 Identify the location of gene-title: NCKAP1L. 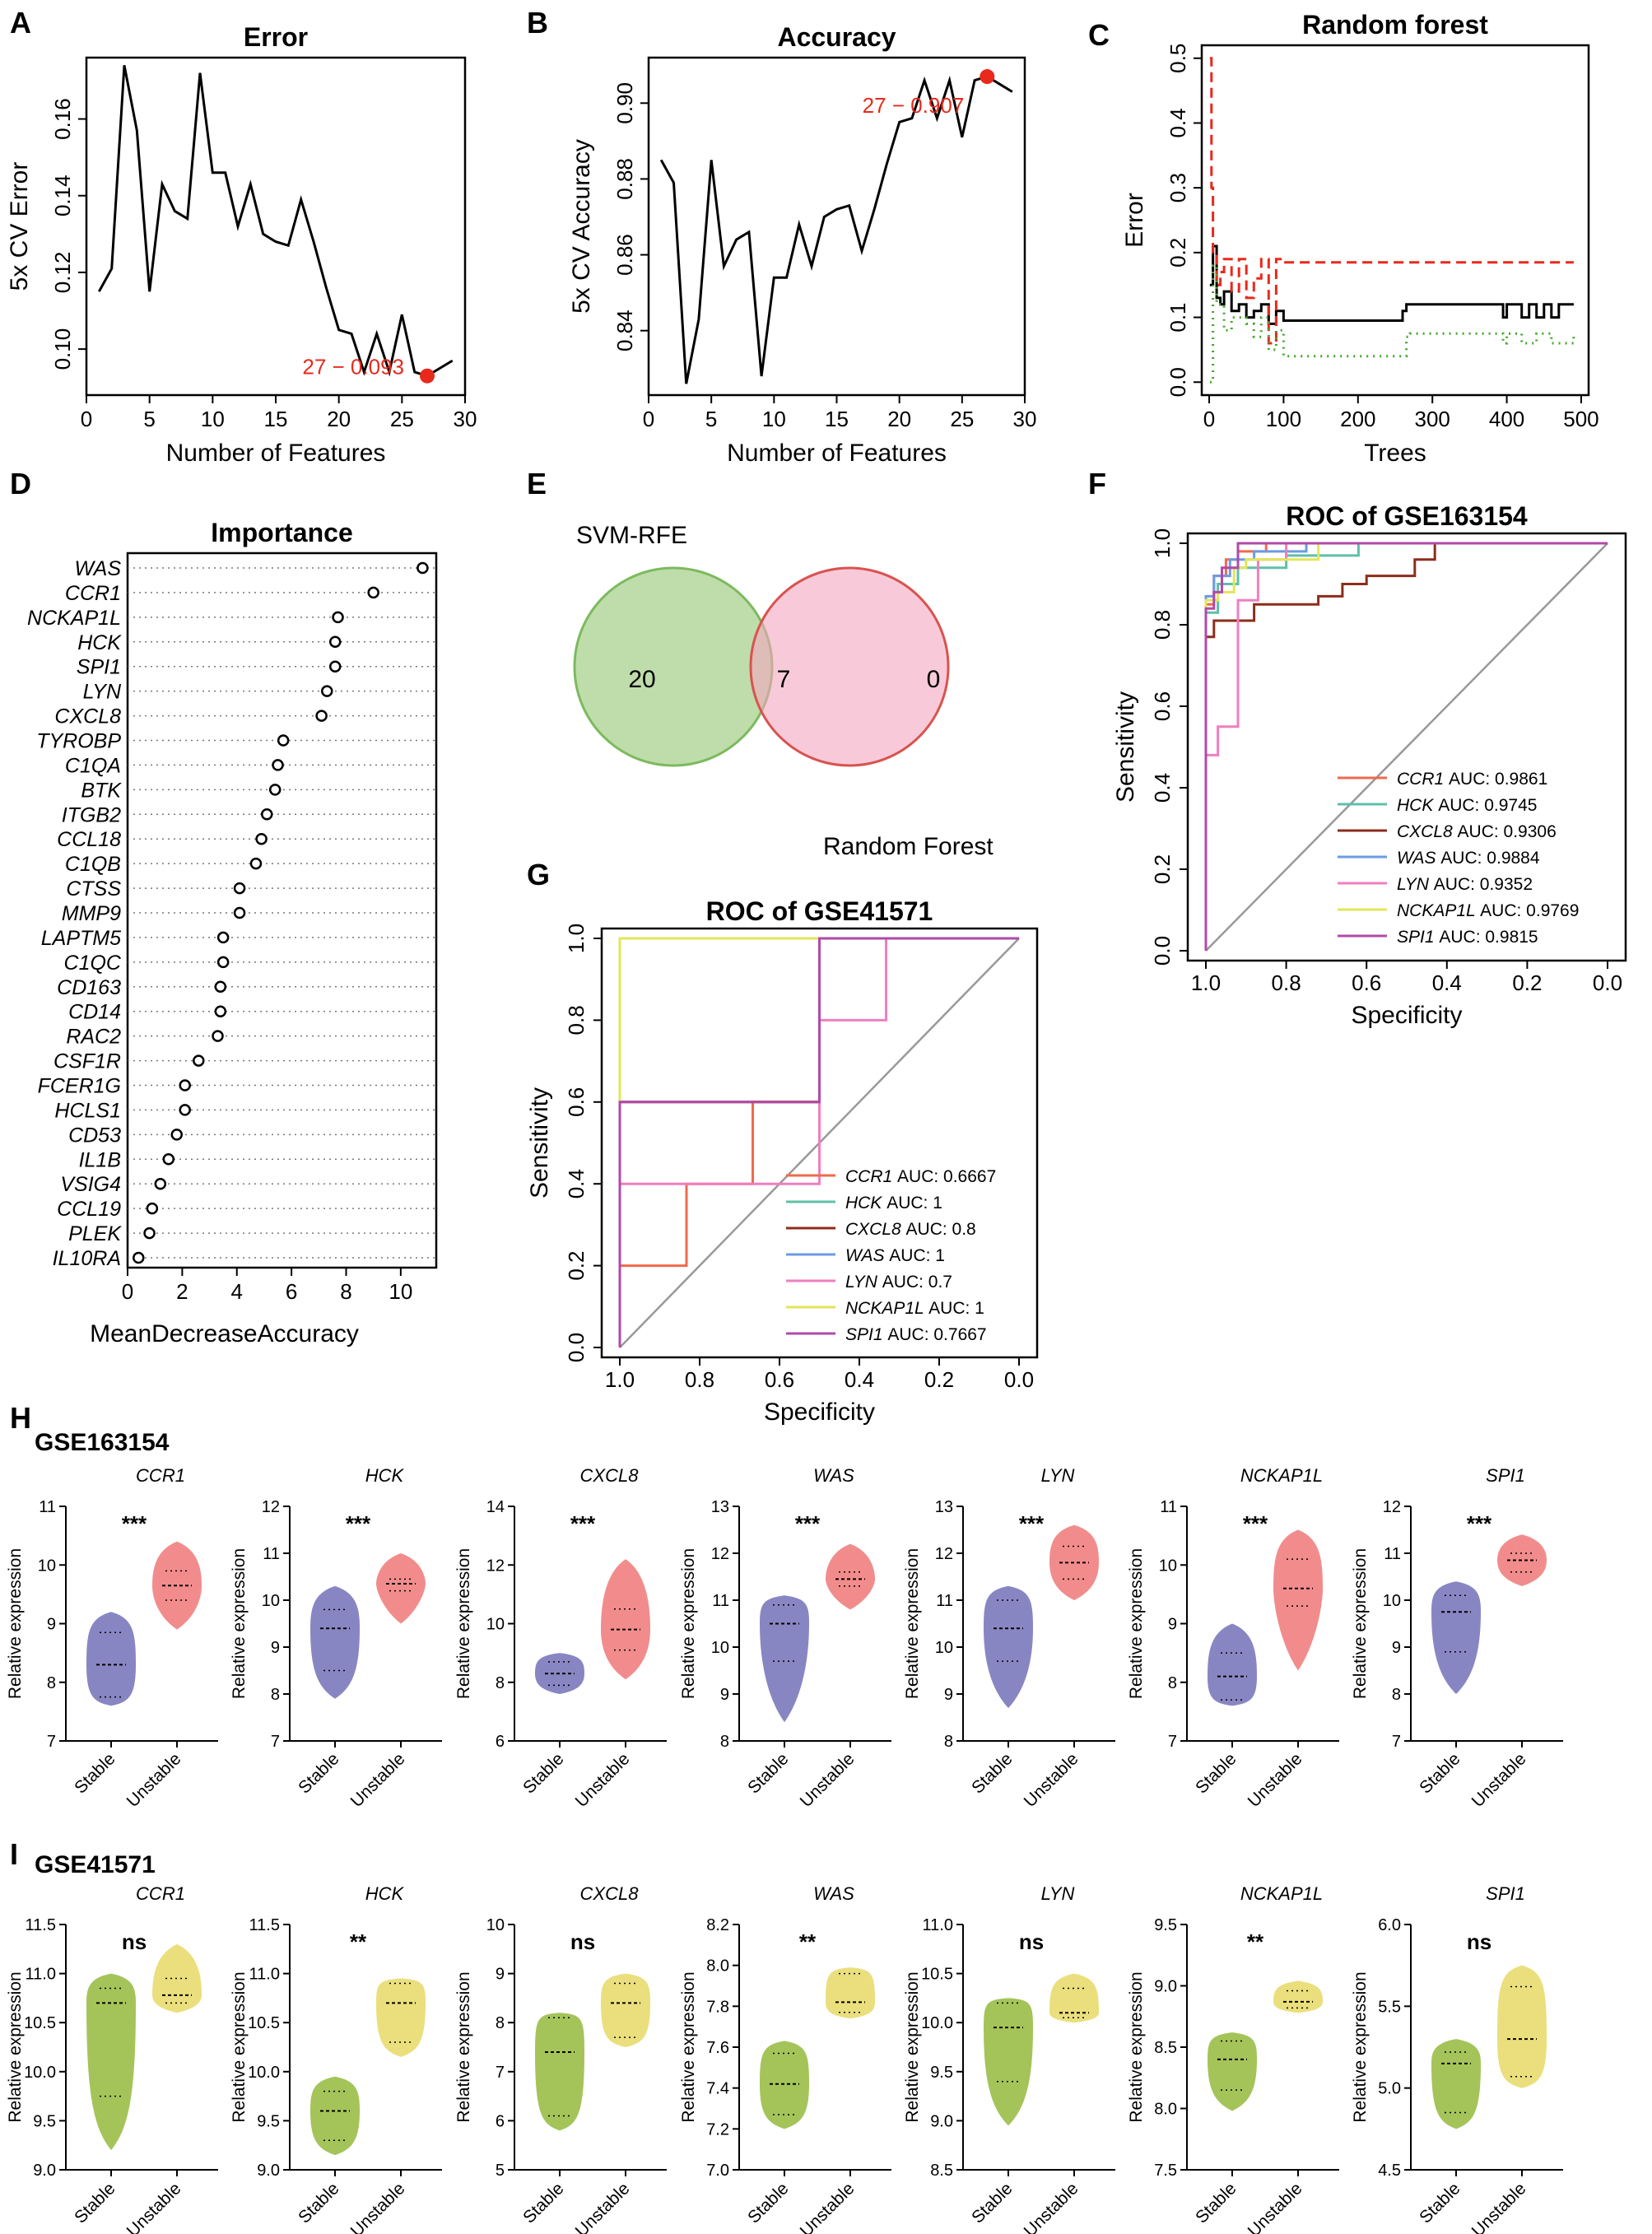
(1281, 1893).